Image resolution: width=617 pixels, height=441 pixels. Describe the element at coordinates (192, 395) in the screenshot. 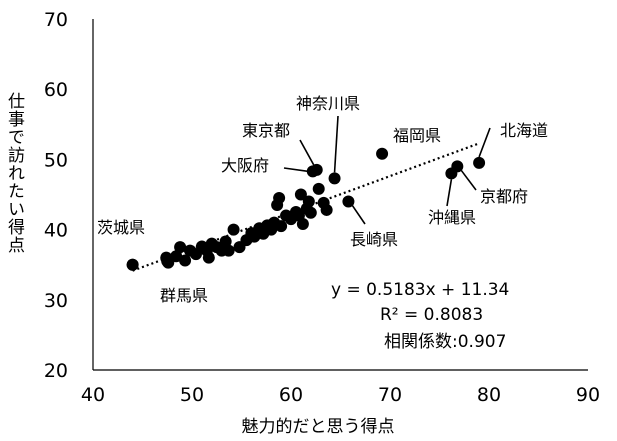

I see `x-tick-label: 50` at that location.